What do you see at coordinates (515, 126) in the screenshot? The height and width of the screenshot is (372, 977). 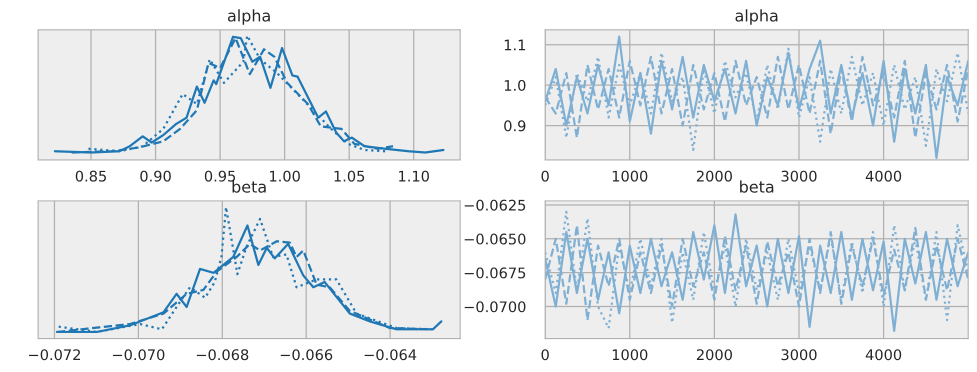 I see `y-tick-label: 0.9` at bounding box center [515, 126].